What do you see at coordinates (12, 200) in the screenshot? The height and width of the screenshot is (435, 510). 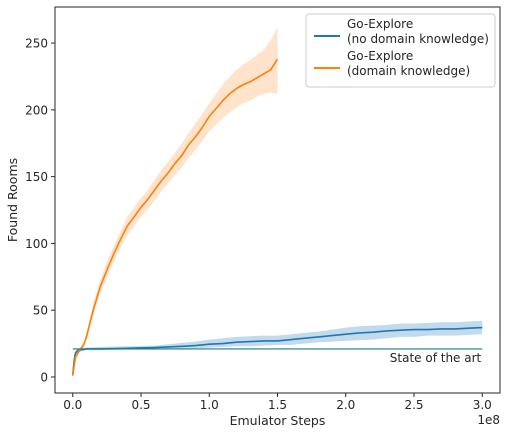 I see `y-axis-title: Found Rooms` at bounding box center [12, 200].